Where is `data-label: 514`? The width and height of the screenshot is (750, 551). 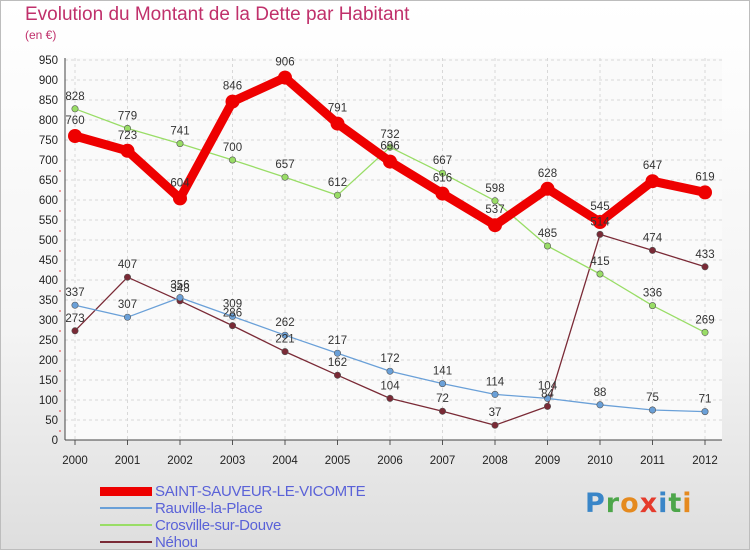 data-label: 514 is located at coordinates (600, 222).